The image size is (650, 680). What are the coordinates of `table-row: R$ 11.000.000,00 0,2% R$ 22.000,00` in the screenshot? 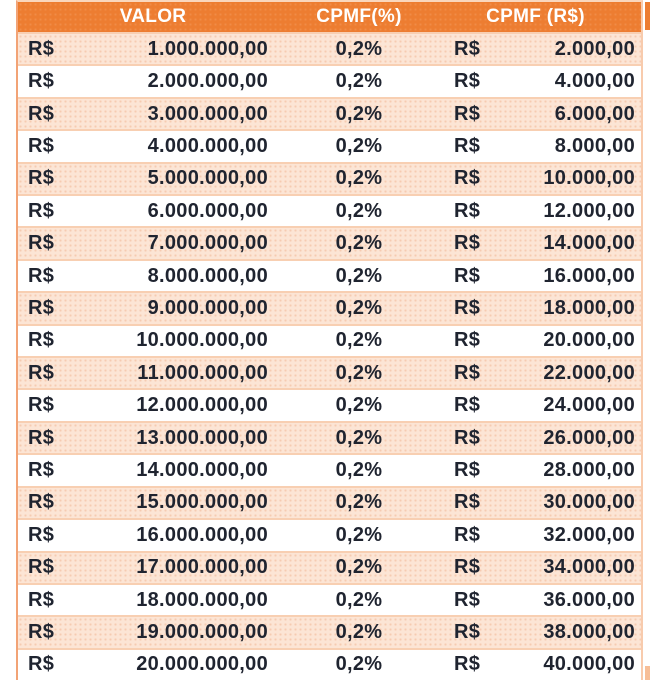 It's located at (329, 372).